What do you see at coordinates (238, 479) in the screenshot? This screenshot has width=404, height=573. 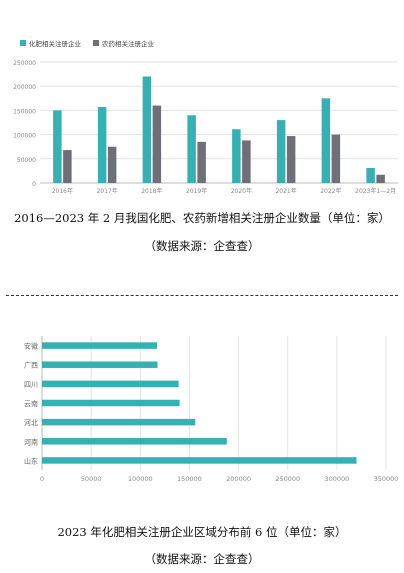 I see `x-tick-label: 200000` at bounding box center [238, 479].